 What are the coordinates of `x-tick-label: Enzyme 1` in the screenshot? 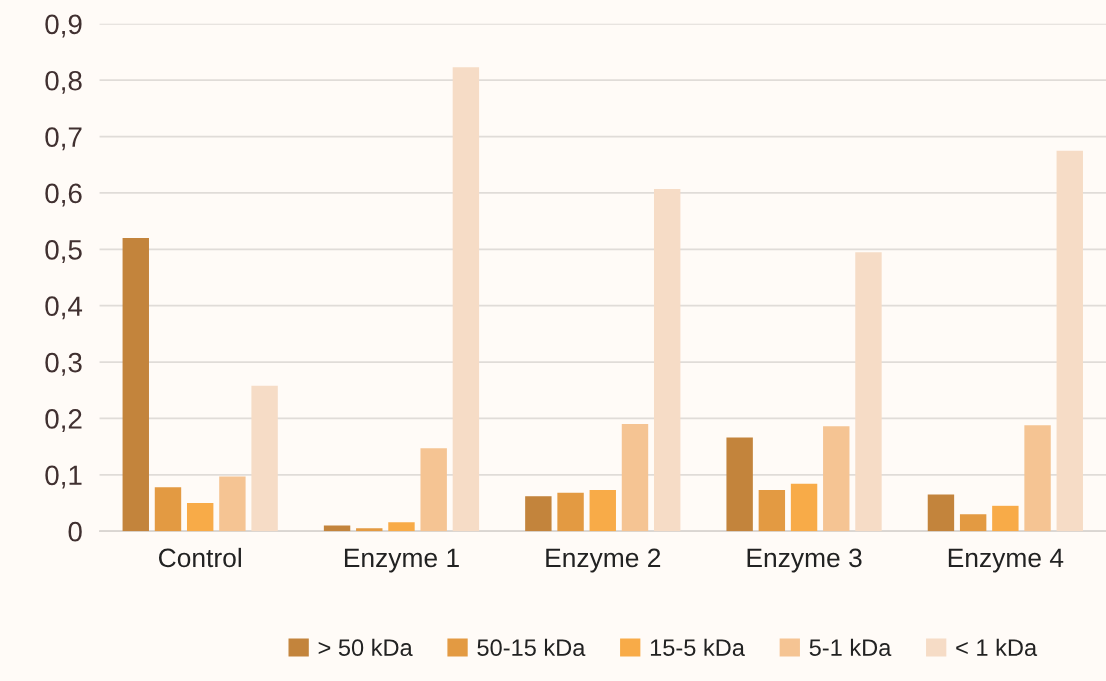 It's located at (401, 560).